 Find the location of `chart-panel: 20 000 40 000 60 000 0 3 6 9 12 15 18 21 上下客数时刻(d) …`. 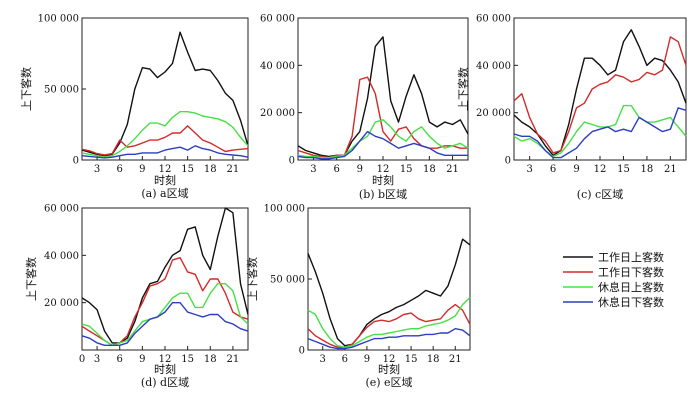

chart-panel: 20 000 40 000 60 000 0 3 6 9 12 15 18 21 上下客数时刻(d) … is located at coordinates (136, 296).